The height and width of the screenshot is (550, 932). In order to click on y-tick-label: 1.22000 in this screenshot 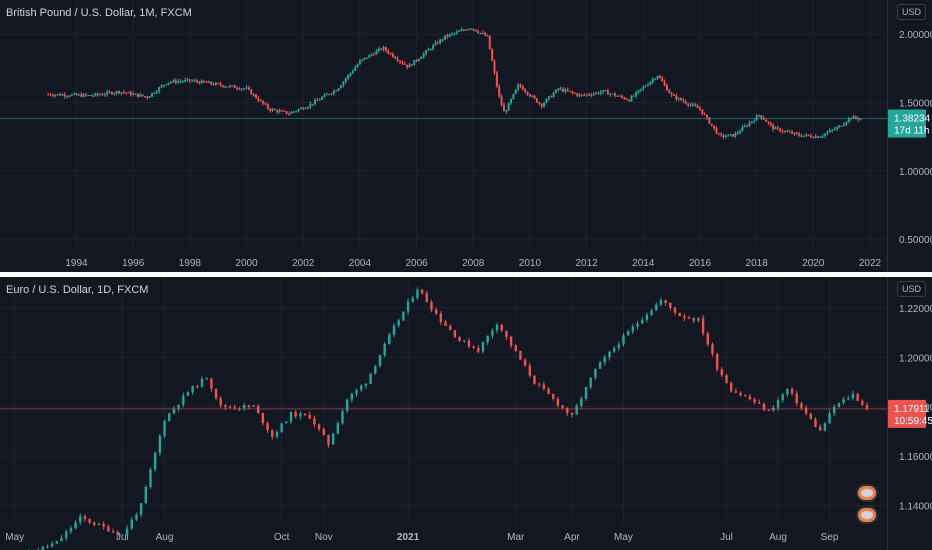, I will do `click(915, 309)`.